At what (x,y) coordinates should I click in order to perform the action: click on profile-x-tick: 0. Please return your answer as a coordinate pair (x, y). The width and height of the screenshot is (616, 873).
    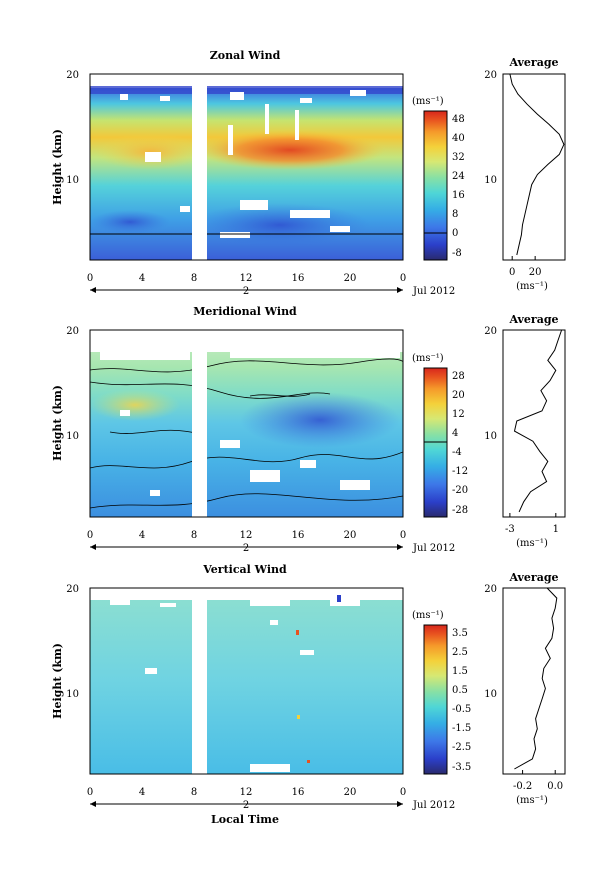
    Looking at the image, I should click on (512, 272).